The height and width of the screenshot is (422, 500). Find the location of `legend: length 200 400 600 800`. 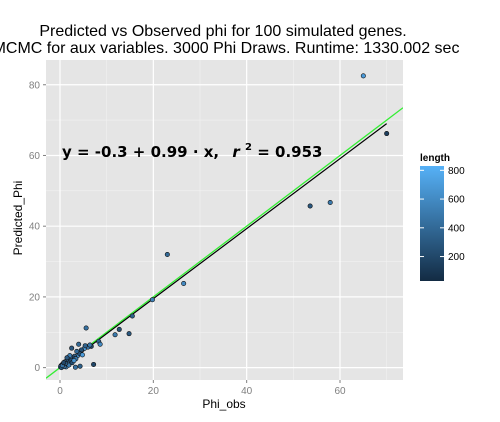

legend: length 200 400 600 800 is located at coordinates (442, 217).